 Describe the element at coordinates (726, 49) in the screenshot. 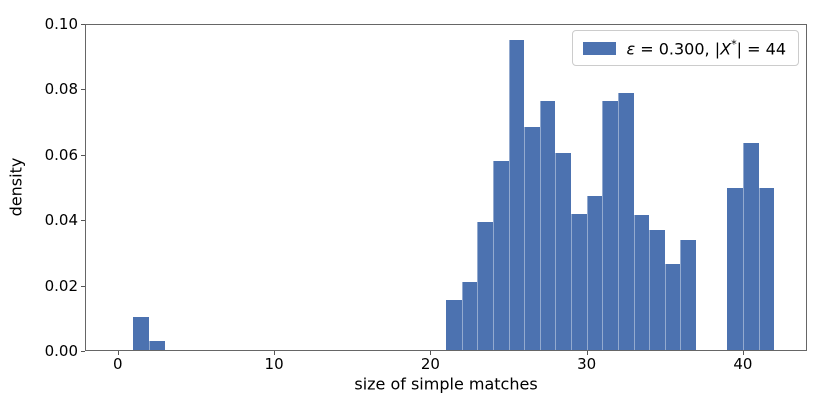

I see `legend-label-part: X` at that location.